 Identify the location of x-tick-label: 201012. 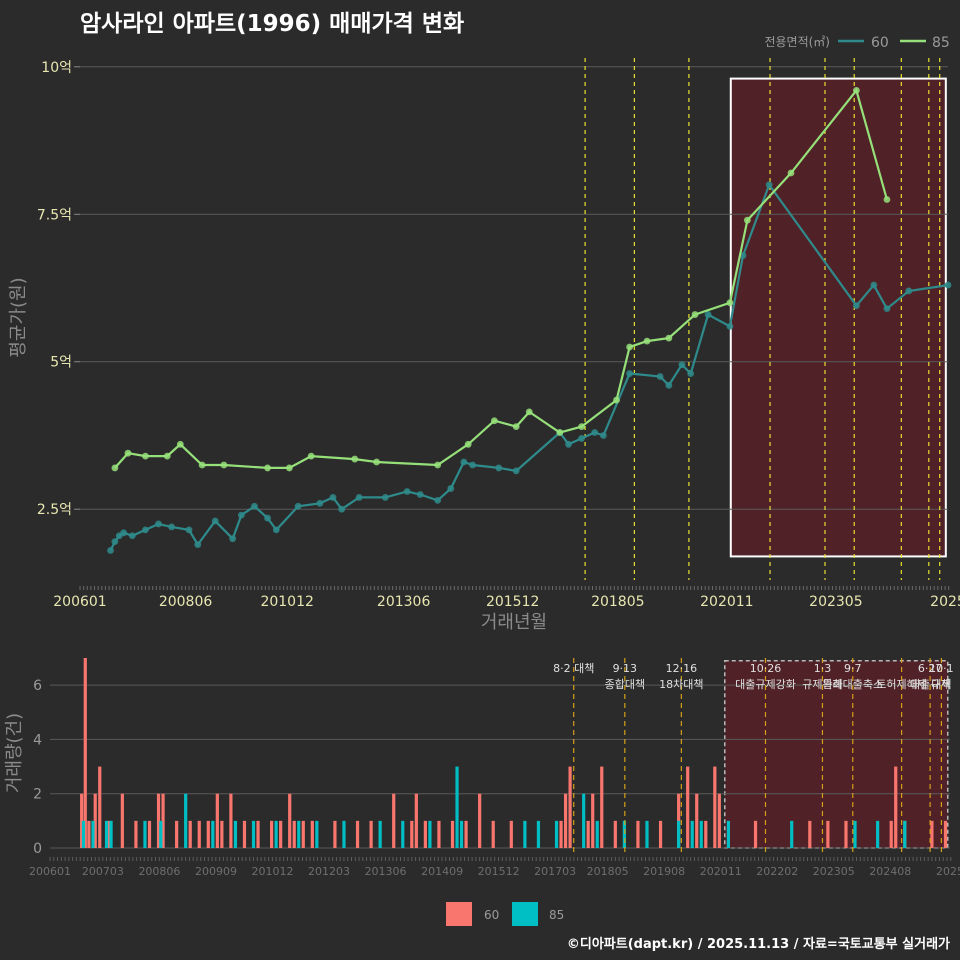
(273, 871).